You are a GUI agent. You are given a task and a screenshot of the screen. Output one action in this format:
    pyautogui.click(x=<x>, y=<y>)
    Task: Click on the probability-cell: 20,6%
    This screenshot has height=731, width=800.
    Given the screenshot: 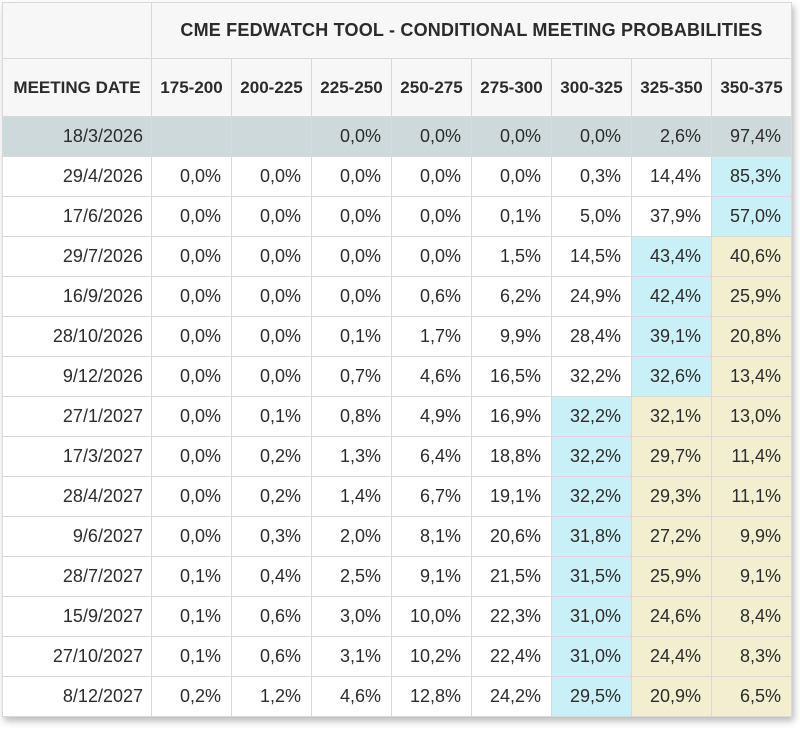 What is the action you would take?
    pyautogui.click(x=511, y=536)
    